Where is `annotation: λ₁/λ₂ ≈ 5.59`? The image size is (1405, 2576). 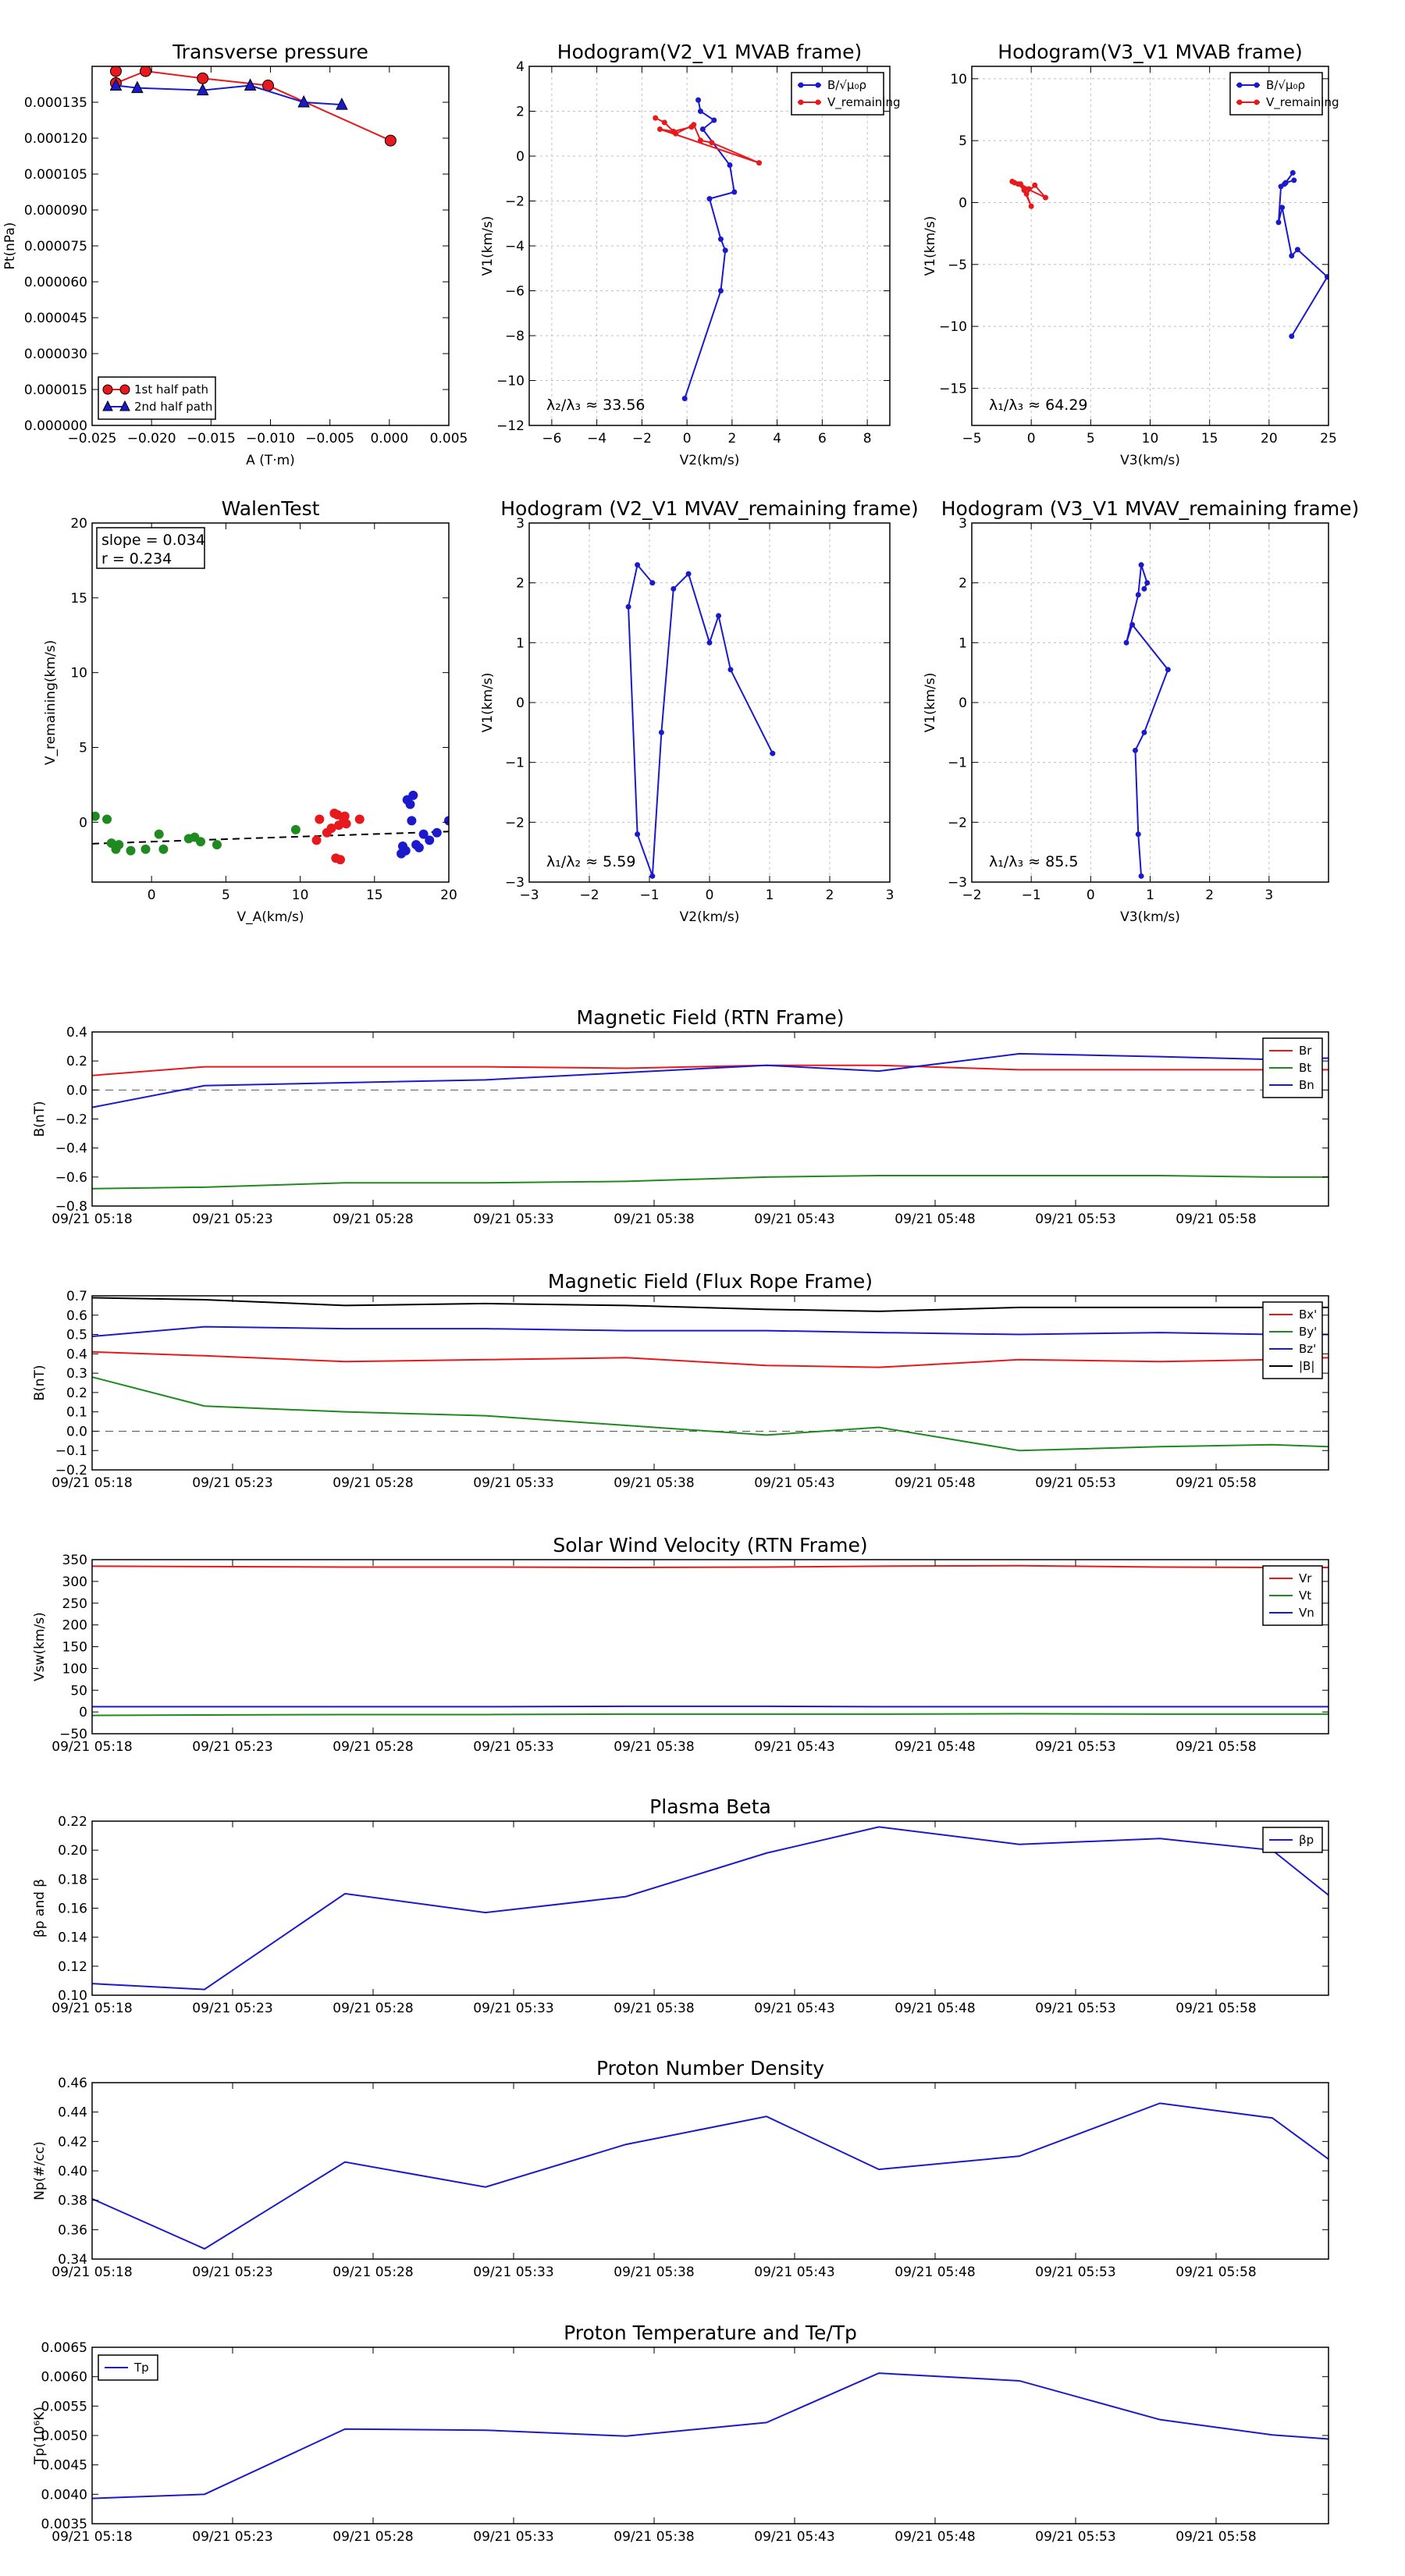
annotation: λ₁/λ₂ ≈ 5.59 is located at coordinates (590, 861).